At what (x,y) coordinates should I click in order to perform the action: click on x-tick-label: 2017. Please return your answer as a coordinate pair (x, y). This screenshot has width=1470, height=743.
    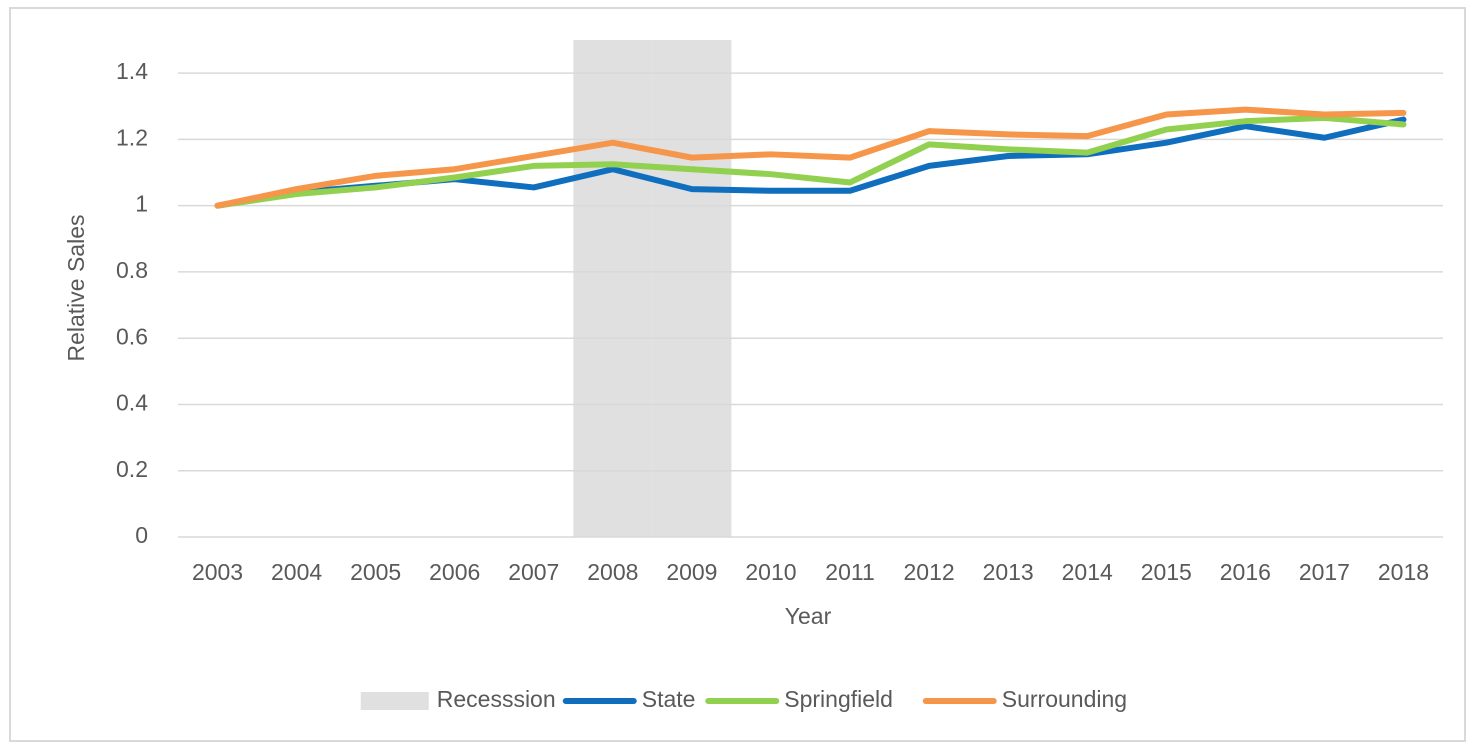
    Looking at the image, I should click on (1324, 572).